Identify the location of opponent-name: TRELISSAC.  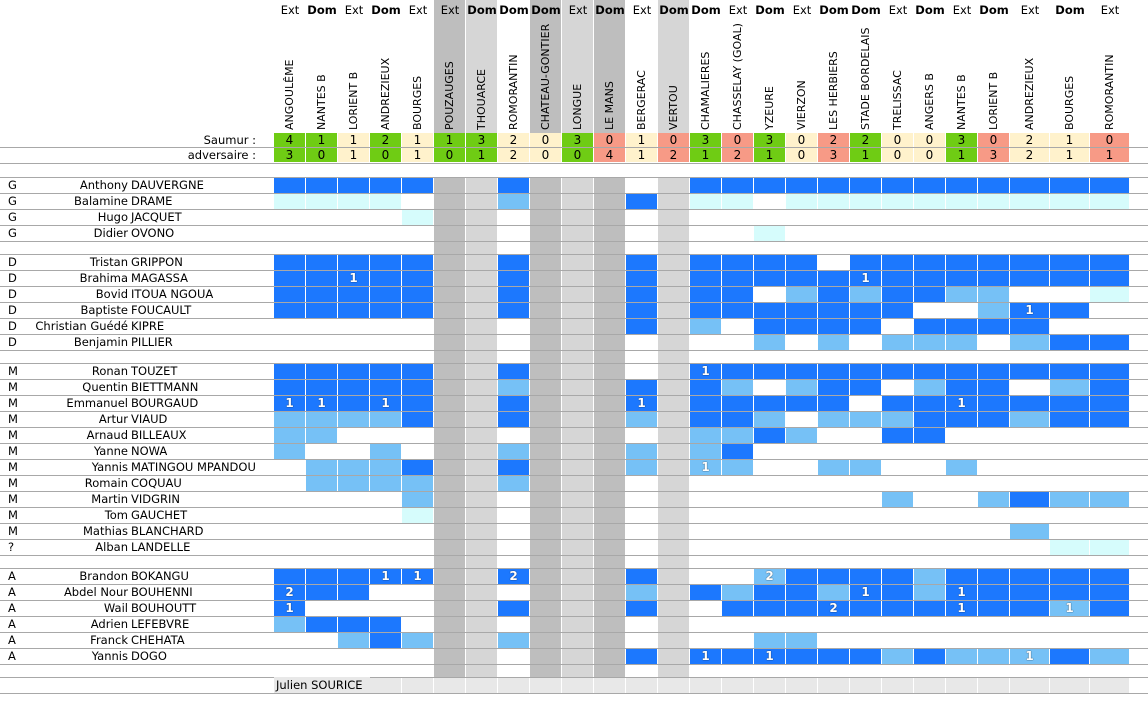
(897, 100).